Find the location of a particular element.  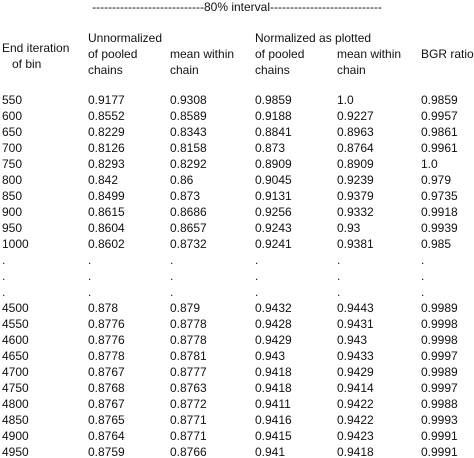

table-cell: 0.8777 is located at coordinates (188, 372).